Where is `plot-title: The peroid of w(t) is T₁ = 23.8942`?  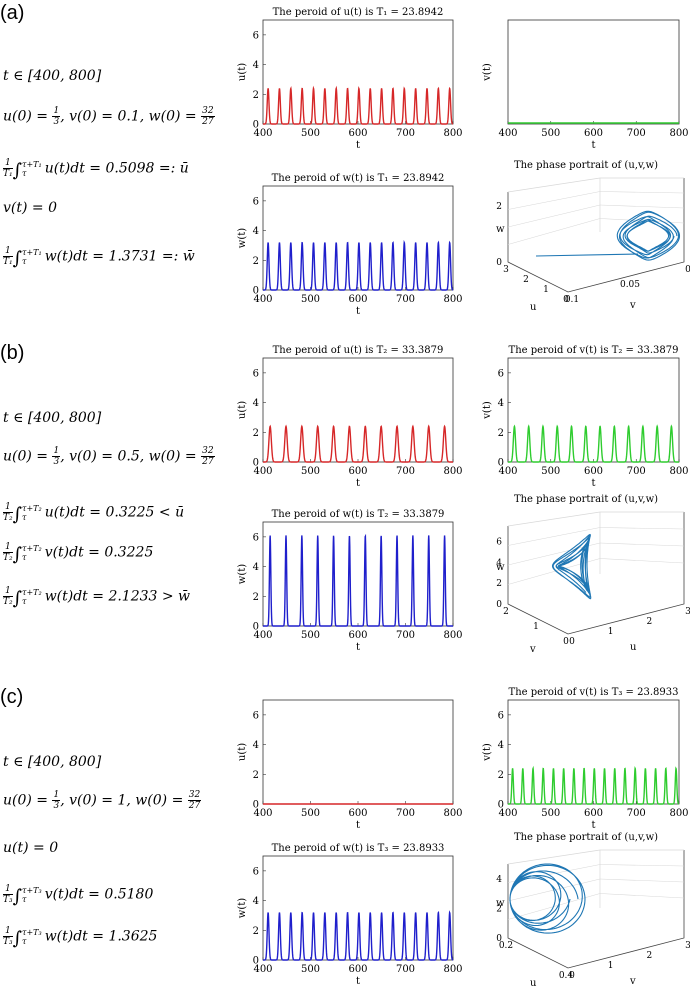
plot-title: The peroid of w(t) is T₁ = 23.8942 is located at coordinates (358, 178).